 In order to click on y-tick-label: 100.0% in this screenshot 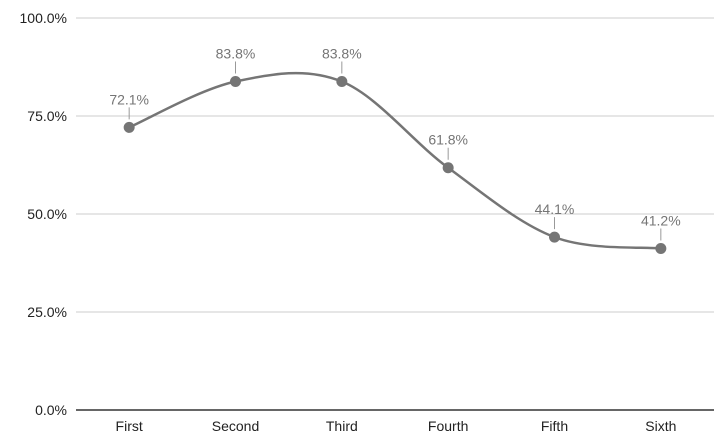, I will do `click(43, 18)`.